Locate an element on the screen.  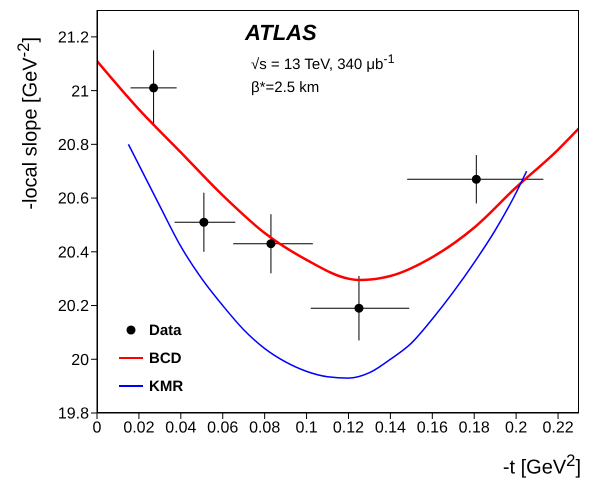
legend-label: BCD is located at coordinates (165, 358).